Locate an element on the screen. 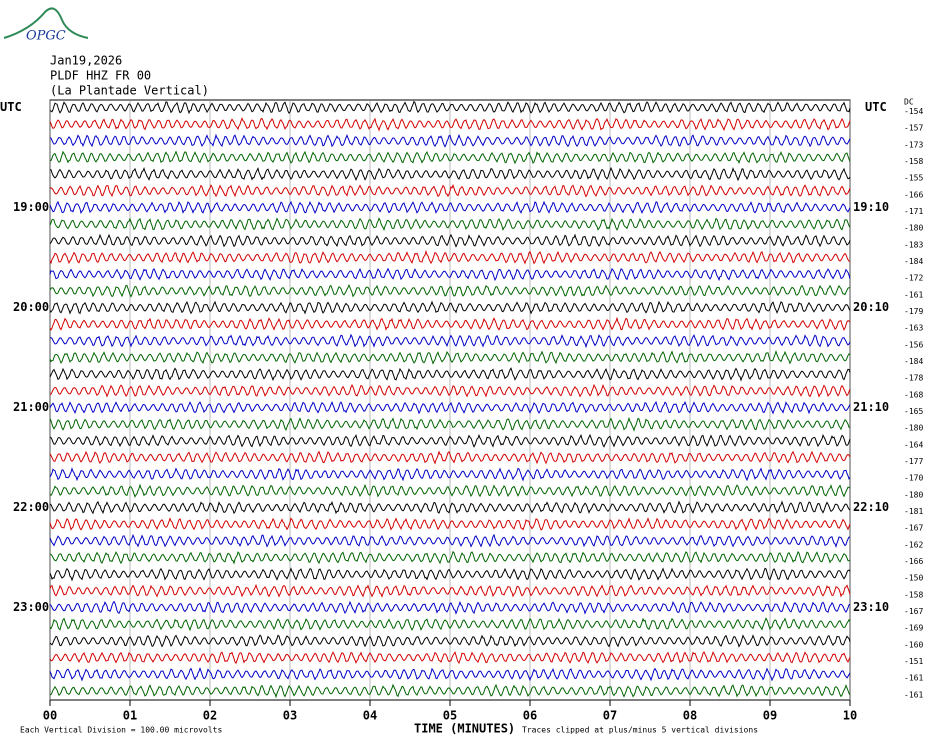  dc-offset: -151 is located at coordinates (913, 661).